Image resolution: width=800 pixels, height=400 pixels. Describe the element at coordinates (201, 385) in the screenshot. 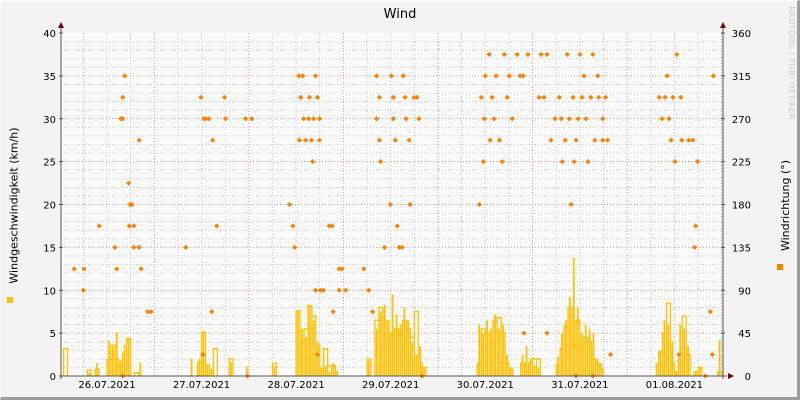

I see `x-tick-label: 27.07.2021` at that location.